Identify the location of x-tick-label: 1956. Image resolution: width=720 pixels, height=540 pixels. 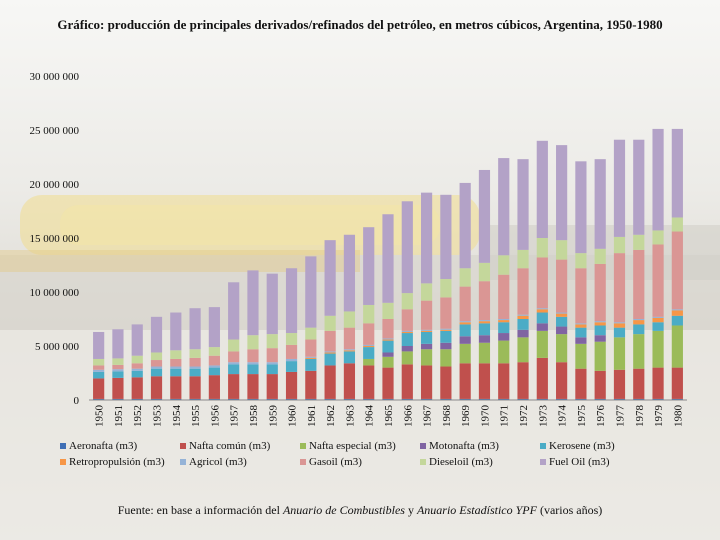
(215, 416).